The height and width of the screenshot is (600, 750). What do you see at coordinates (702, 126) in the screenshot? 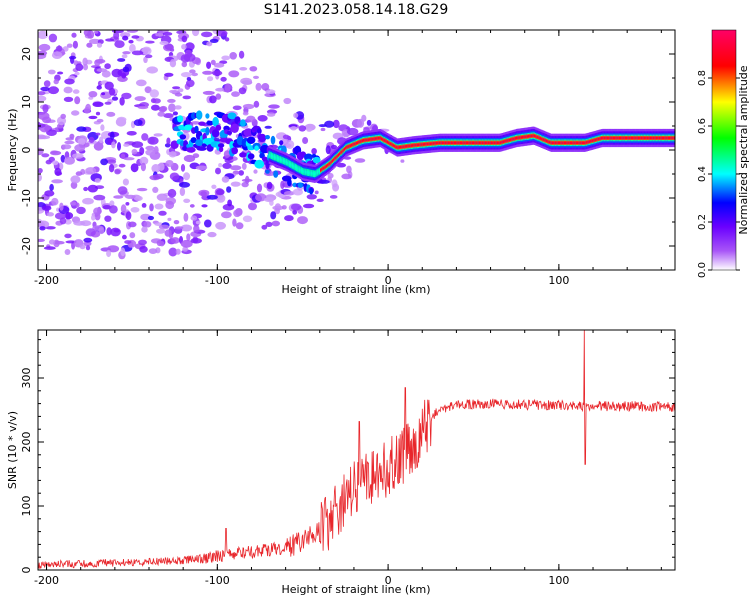
I see `colorbar-tick-label: 0.6` at bounding box center [702, 126].